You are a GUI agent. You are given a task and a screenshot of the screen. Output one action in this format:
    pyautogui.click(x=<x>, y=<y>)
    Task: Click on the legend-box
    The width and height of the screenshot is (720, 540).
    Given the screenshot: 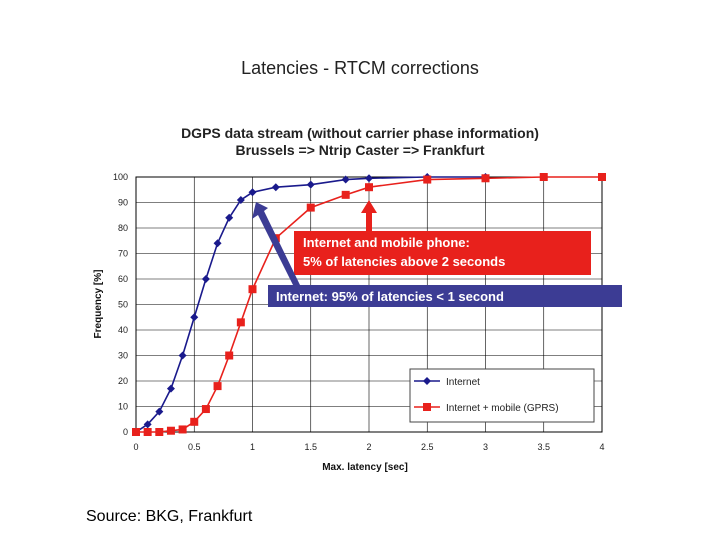 What is the action you would take?
    pyautogui.click(x=502, y=395)
    